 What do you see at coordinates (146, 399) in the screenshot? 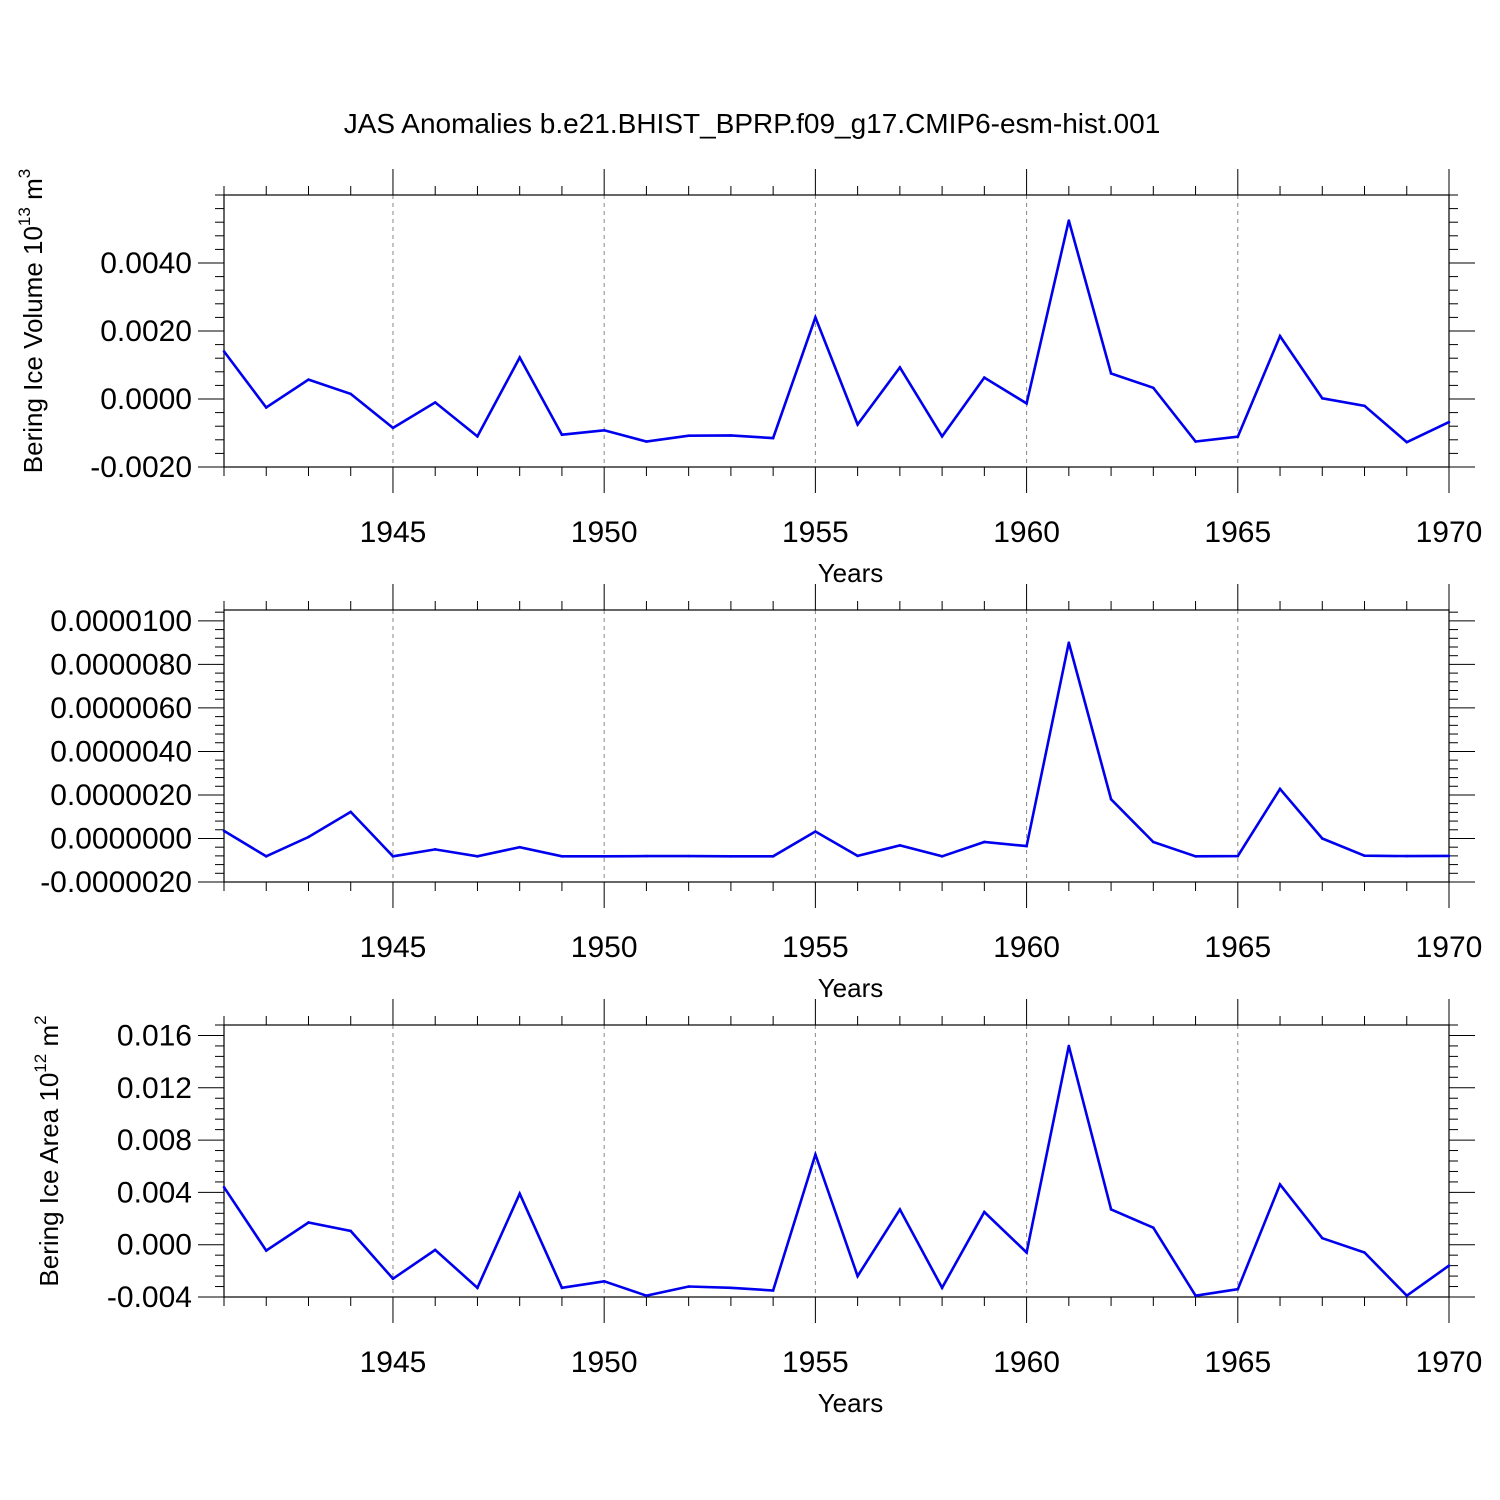
I see `y-tick-label: 0.0000` at bounding box center [146, 399].